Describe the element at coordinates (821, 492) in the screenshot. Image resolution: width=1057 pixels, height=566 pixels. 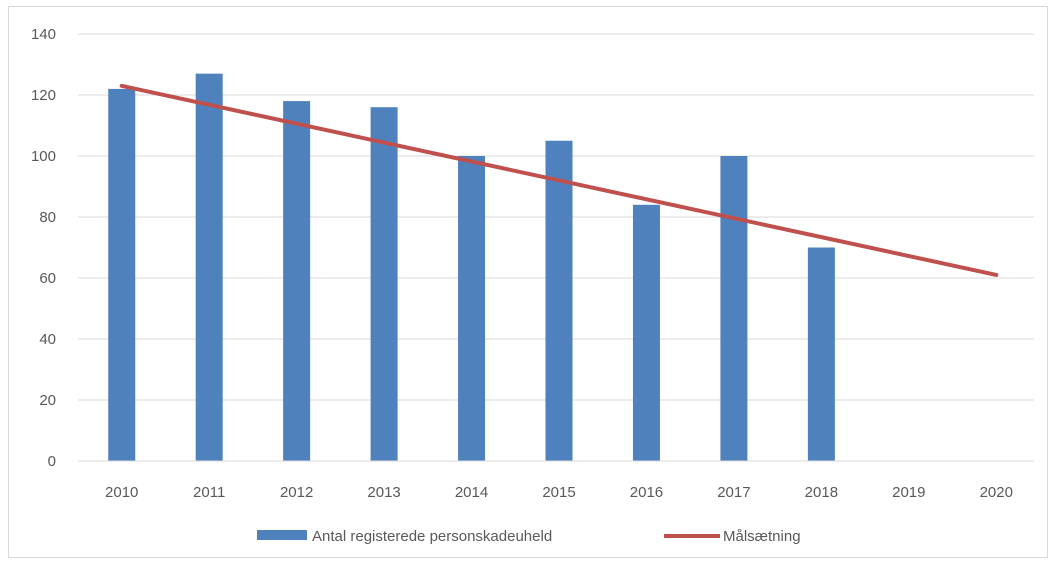
I see `x-tick-label: 2018` at that location.